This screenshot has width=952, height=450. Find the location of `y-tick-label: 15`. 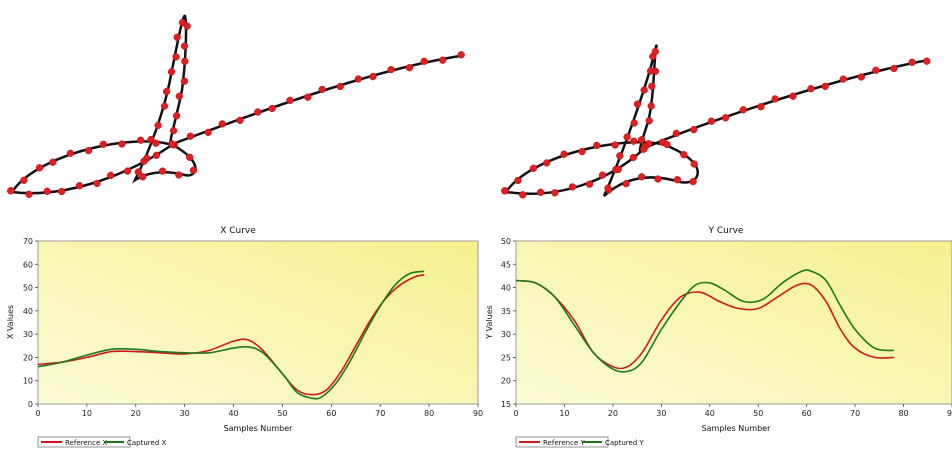

y-tick-label: 15 is located at coordinates (506, 404).